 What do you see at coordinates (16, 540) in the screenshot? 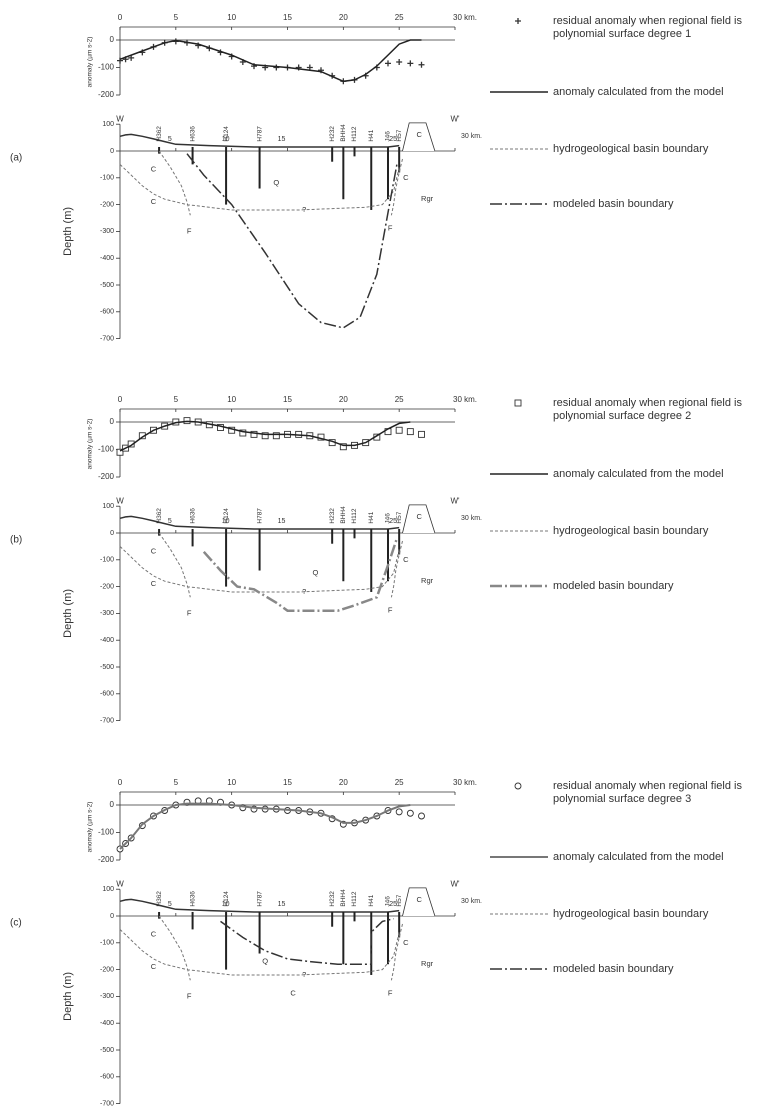
I see `panel-label: (b)` at bounding box center [16, 540].